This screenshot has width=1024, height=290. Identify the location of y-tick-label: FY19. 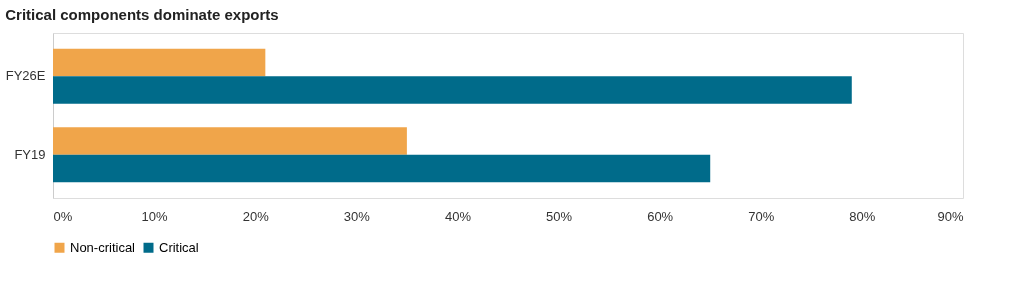
(30, 154).